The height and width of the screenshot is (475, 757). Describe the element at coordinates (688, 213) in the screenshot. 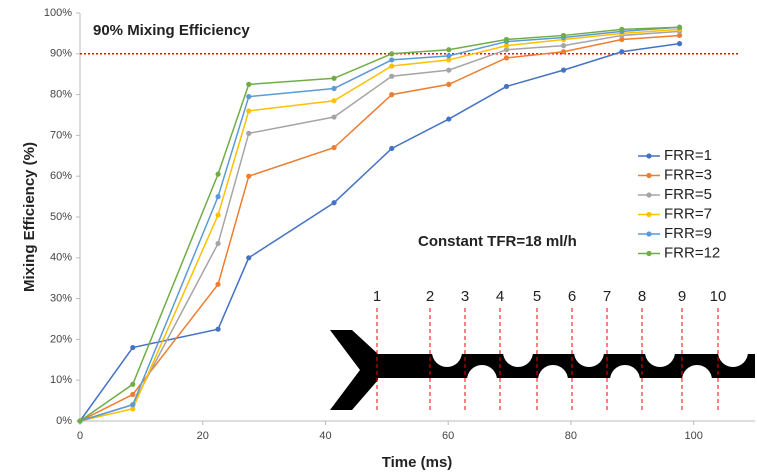

I see `legend-label: FRR=7` at that location.